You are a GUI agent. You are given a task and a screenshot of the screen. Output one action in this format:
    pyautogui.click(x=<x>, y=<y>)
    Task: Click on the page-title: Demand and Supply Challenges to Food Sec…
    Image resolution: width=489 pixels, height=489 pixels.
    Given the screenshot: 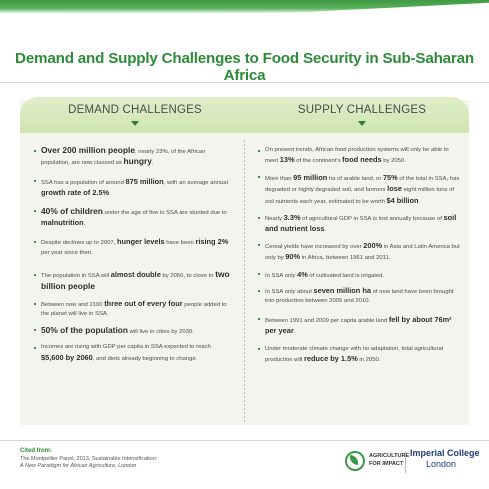 What is the action you would take?
    pyautogui.click(x=244, y=67)
    